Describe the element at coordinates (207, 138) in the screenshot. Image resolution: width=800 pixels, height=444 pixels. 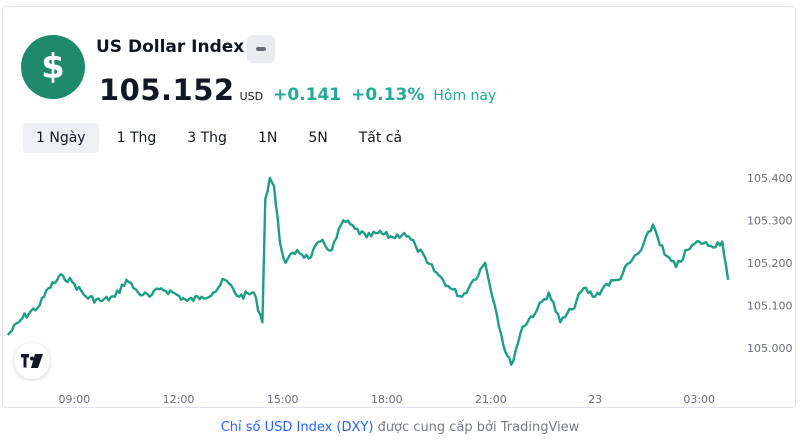
I see `tab-3-months: 3 Thg` at that location.